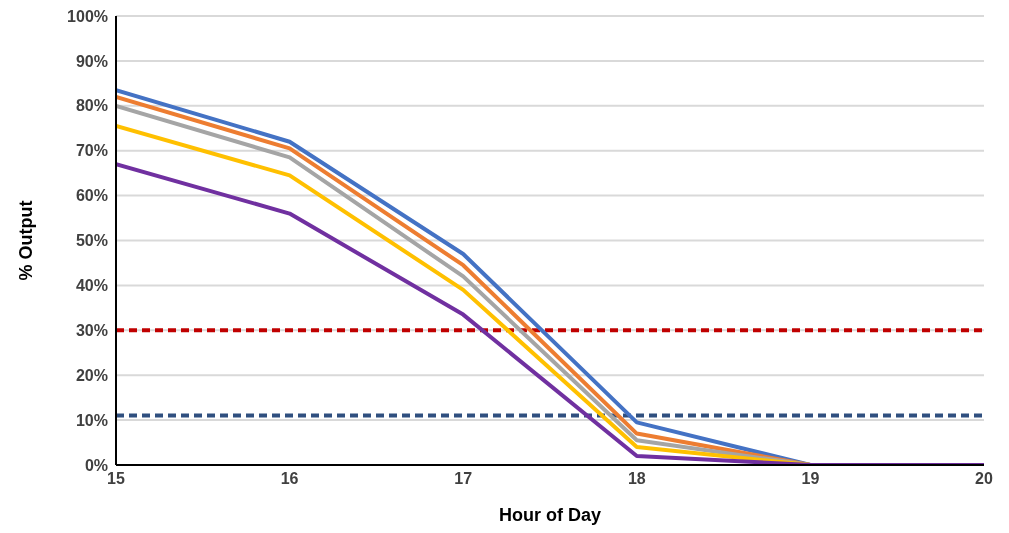  I want to click on y-tick-label: 0%, so click(96, 465).